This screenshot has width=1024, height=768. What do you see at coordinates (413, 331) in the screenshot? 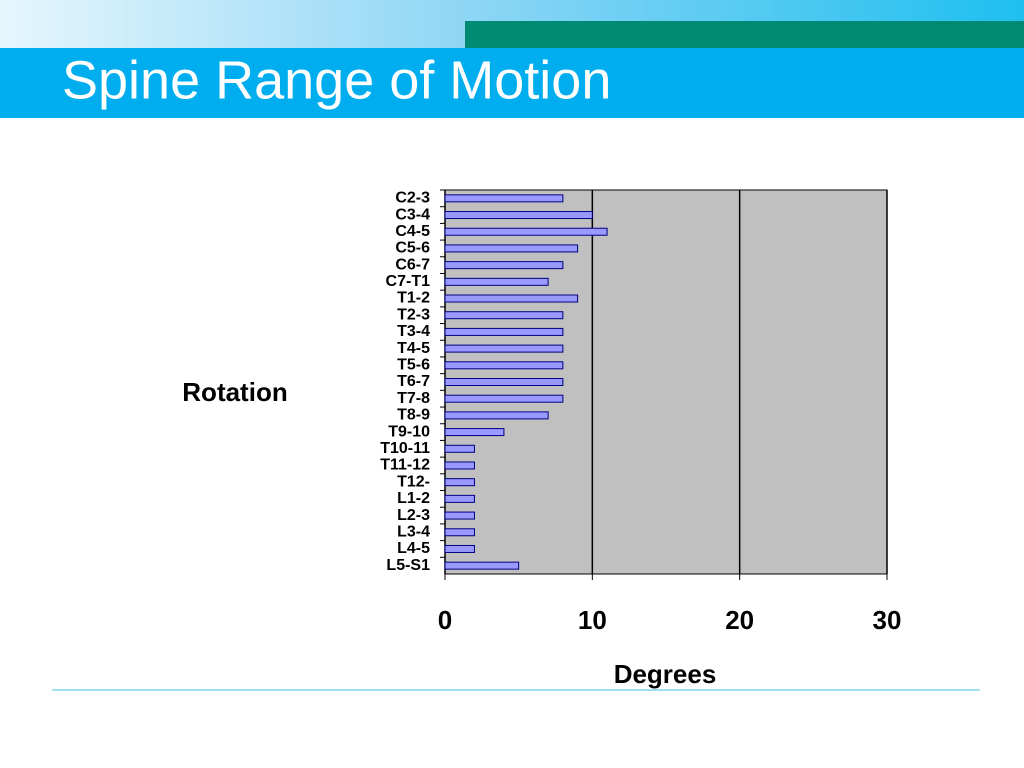
I see `y-tick-label: T3-4` at bounding box center [413, 331].